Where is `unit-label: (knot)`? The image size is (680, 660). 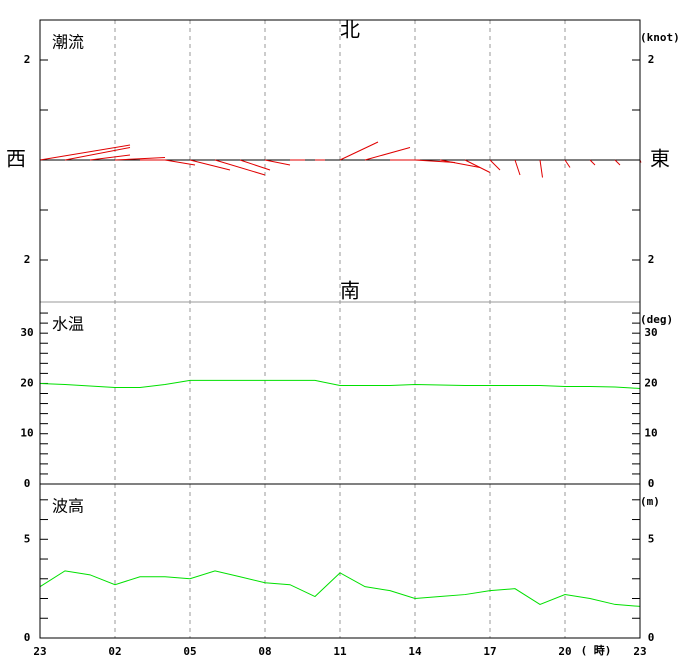 unit-label: (knot) is located at coordinates (660, 37).